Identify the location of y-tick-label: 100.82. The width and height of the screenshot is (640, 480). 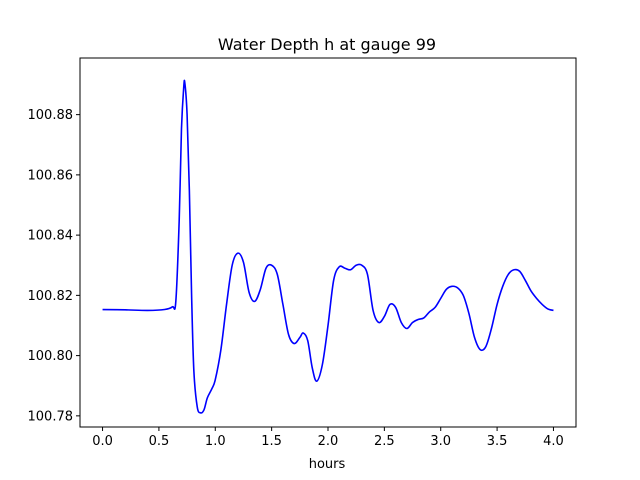
(51, 296).